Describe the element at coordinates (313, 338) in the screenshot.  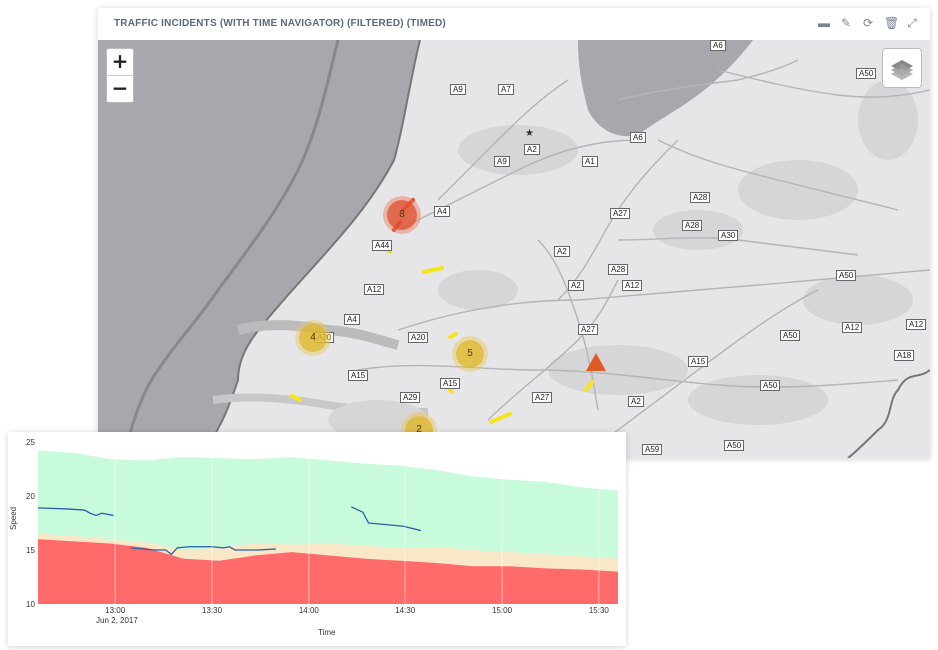
I see `cluster-marker: 4` at that location.